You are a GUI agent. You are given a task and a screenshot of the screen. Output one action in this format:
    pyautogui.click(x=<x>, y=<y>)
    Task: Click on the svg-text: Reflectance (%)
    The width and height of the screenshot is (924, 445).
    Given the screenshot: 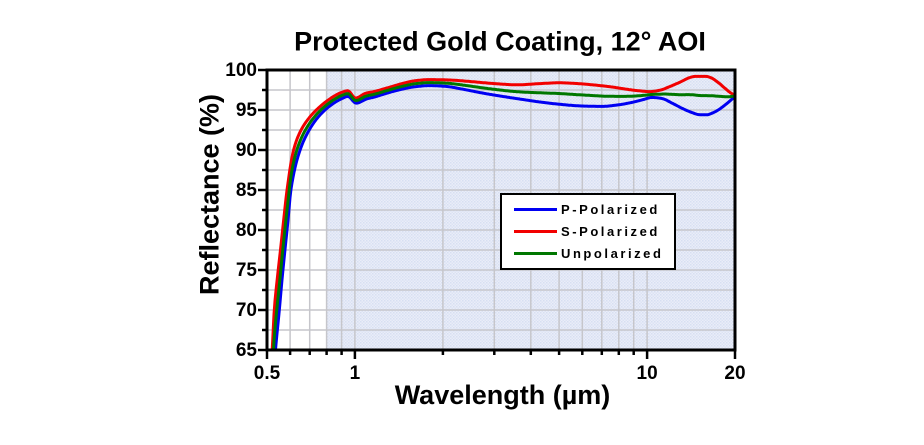 What is the action you would take?
    pyautogui.click(x=210, y=194)
    